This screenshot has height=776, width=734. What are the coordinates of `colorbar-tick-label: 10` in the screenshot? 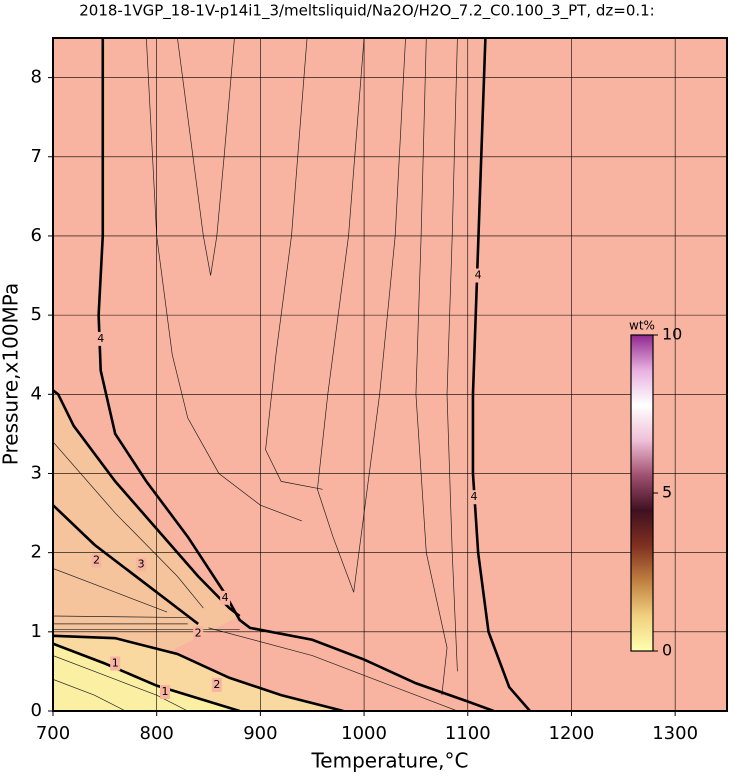 It's located at (672, 334).